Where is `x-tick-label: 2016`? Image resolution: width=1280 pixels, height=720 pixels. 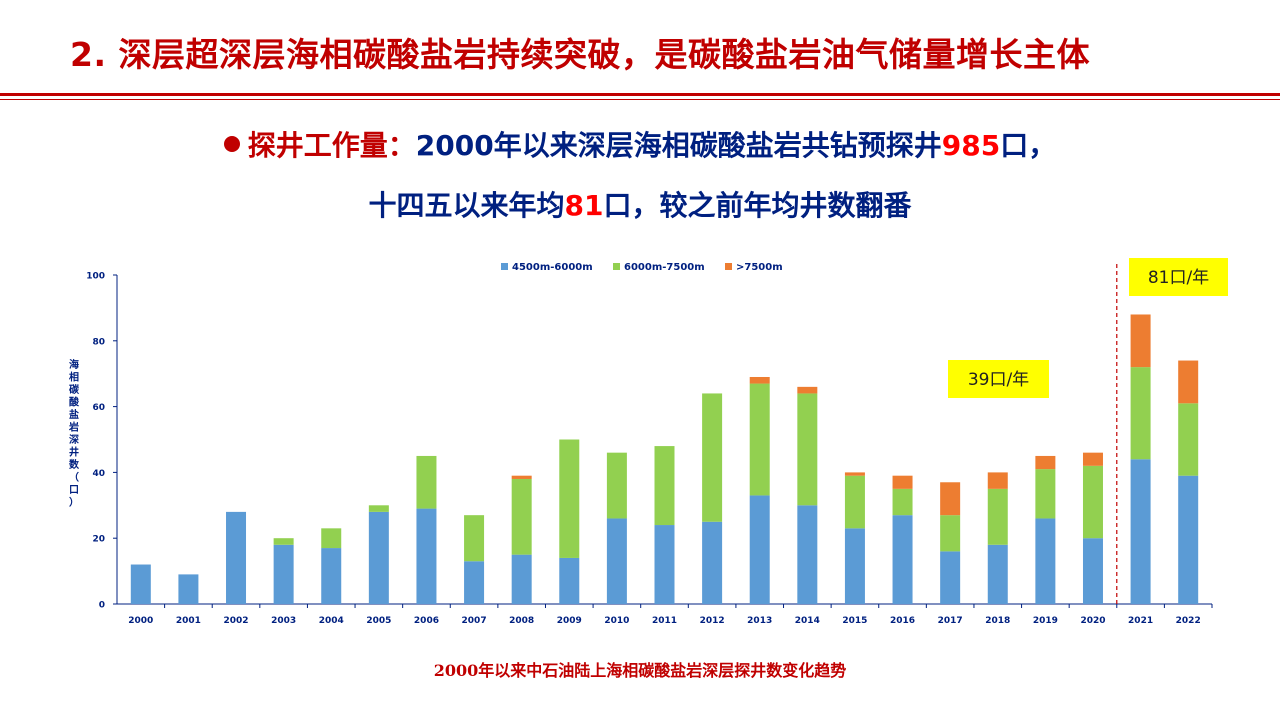 x-tick-label: 2016 is located at coordinates (902, 621).